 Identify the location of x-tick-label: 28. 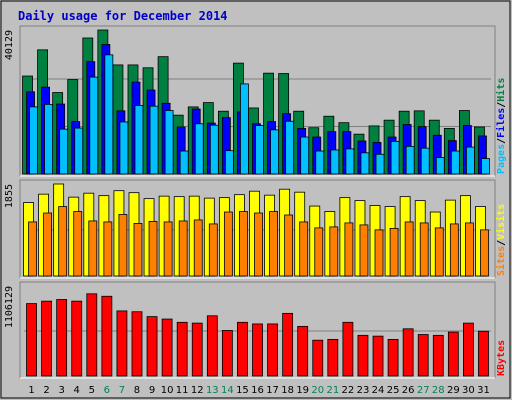
(438, 390).